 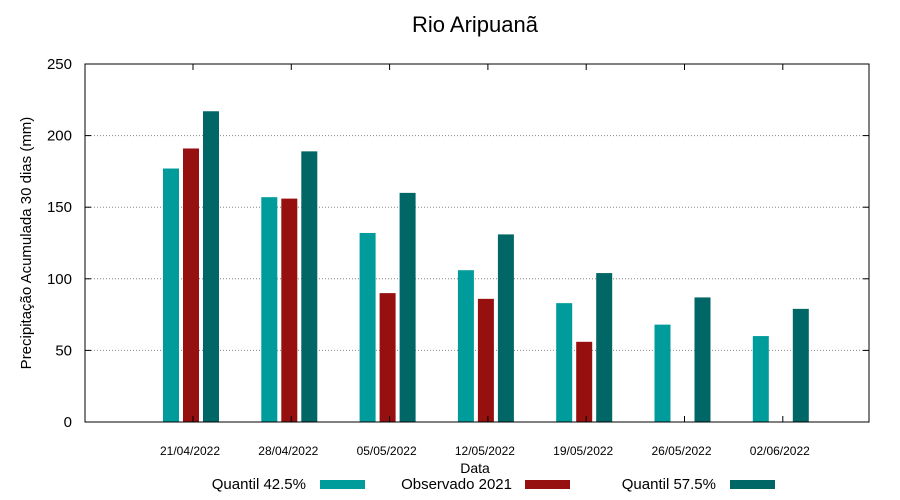 I want to click on legend: Quantil 42.5% Observado 2021 Quantil 57.5%, so click(x=493, y=484).